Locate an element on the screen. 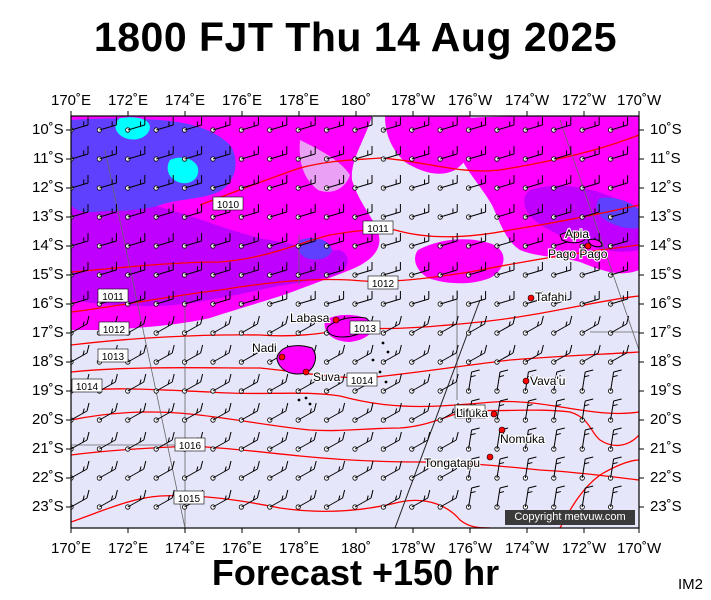 This screenshot has width=711, height=600. longitude-label: 170˚W is located at coordinates (639, 100).